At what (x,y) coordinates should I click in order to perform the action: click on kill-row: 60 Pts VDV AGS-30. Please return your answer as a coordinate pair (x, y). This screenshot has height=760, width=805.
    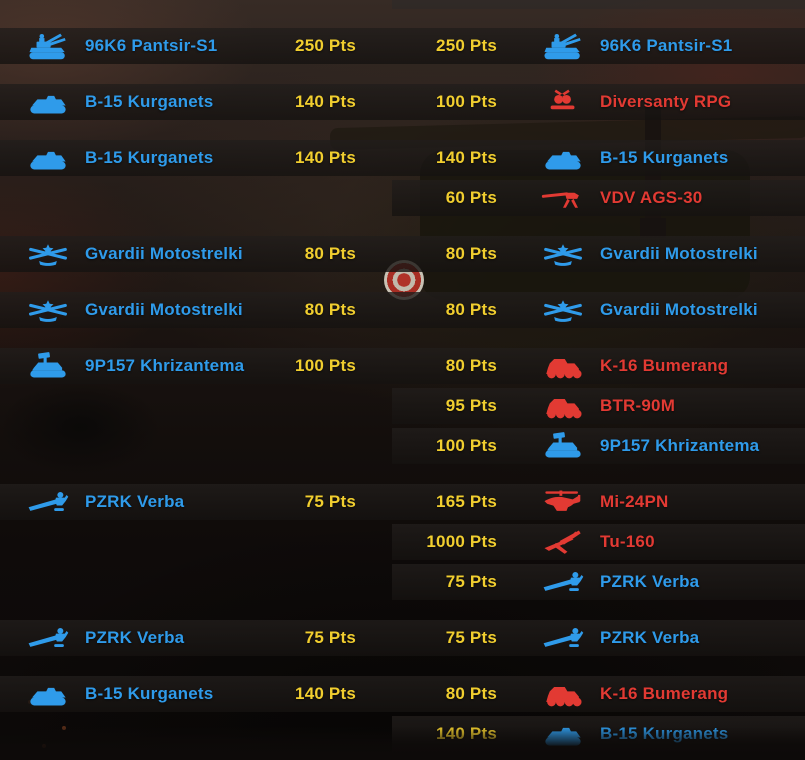
    Looking at the image, I should click on (402, 198).